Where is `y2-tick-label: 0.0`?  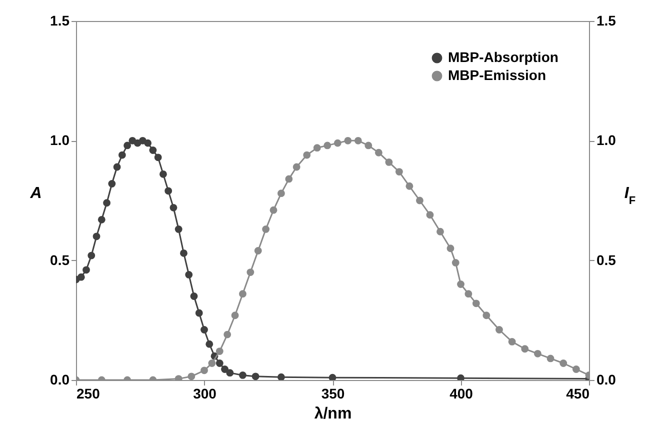
y2-tick-label: 0.0 is located at coordinates (606, 380).